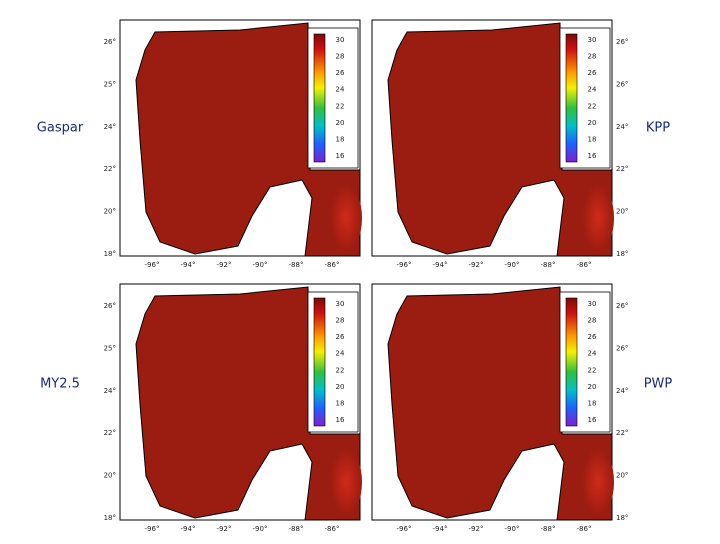 Image resolution: width=720 pixels, height=544 pixels. Describe the element at coordinates (658, 128) in the screenshot. I see `model-label: KPP` at that location.